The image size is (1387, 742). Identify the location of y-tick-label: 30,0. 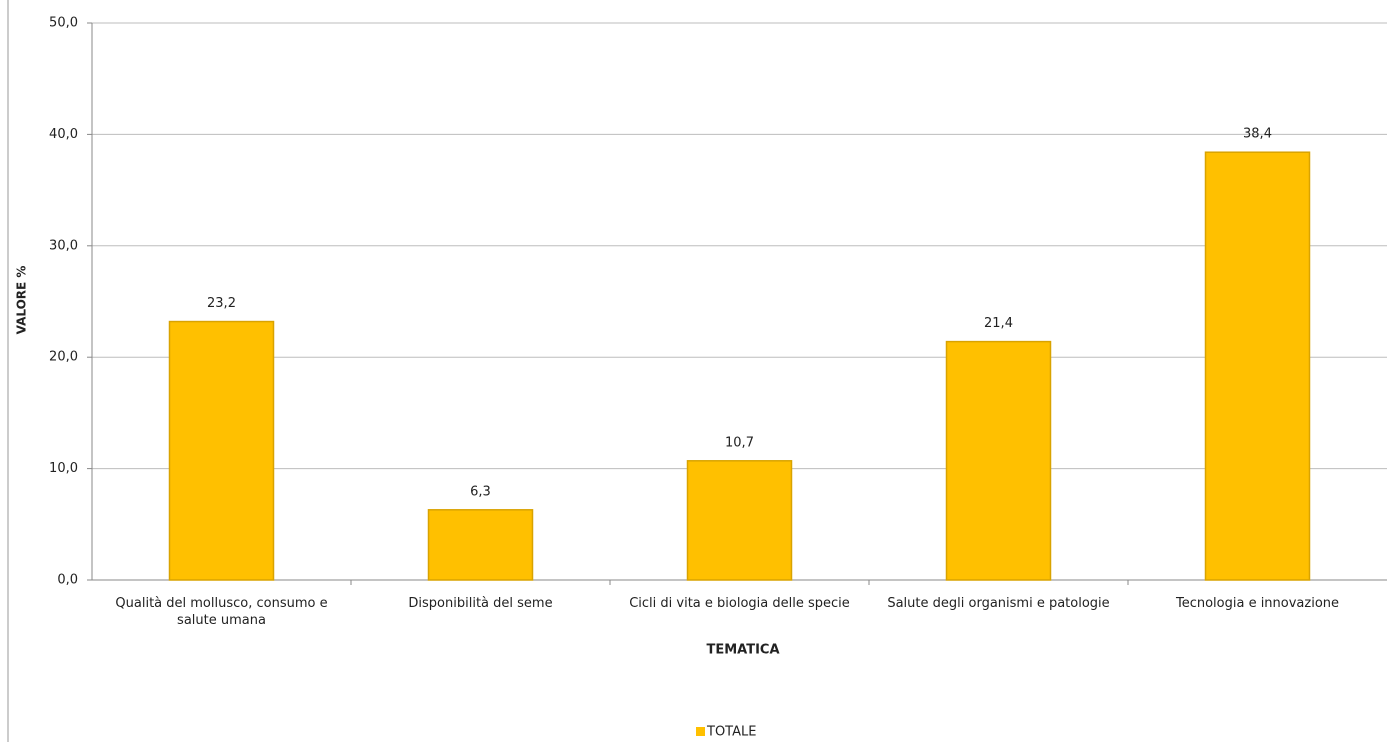
(63, 245).